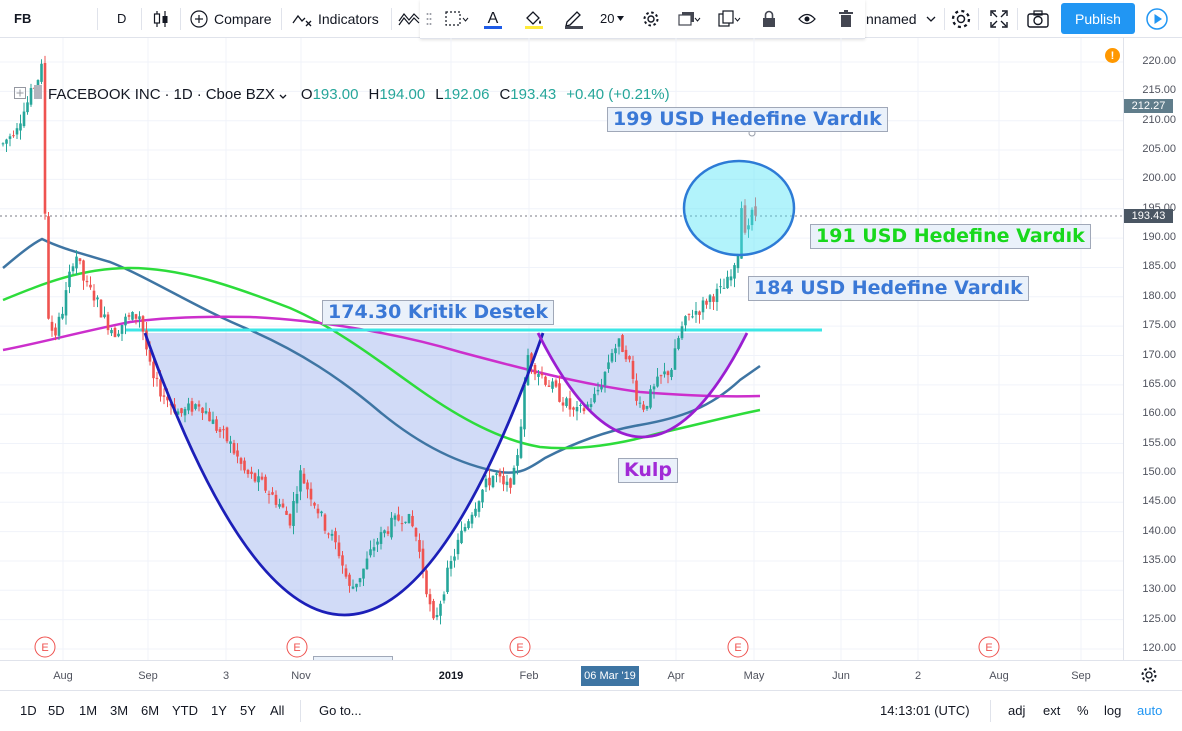 The width and height of the screenshot is (1182, 731). What do you see at coordinates (1112, 710) in the screenshot?
I see `log-toggle: log` at bounding box center [1112, 710].